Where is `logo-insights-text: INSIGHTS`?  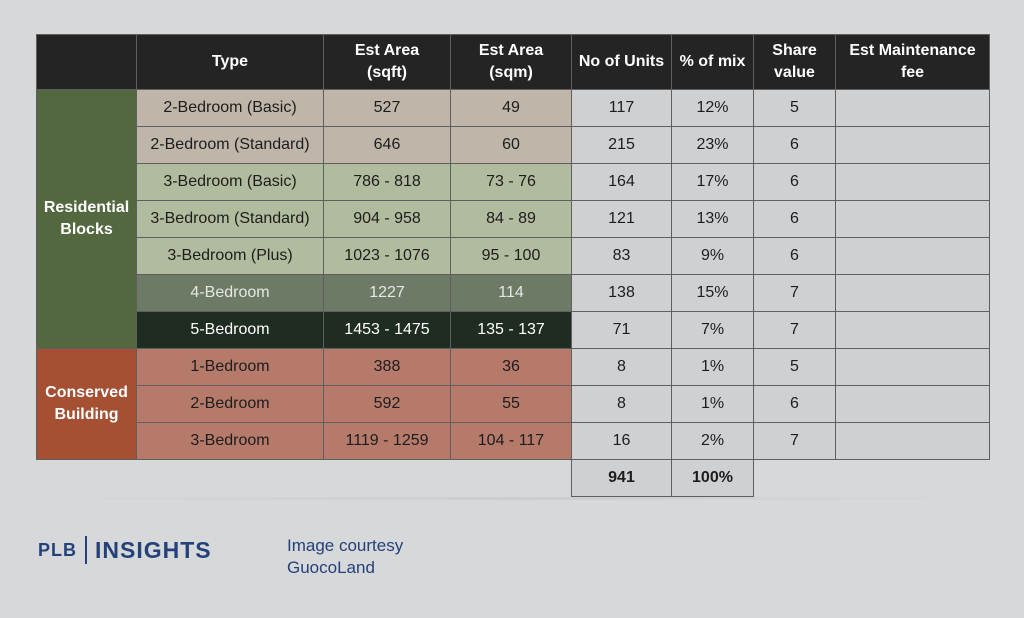
logo-insights-text: INSIGHTS is located at coordinates (153, 549).